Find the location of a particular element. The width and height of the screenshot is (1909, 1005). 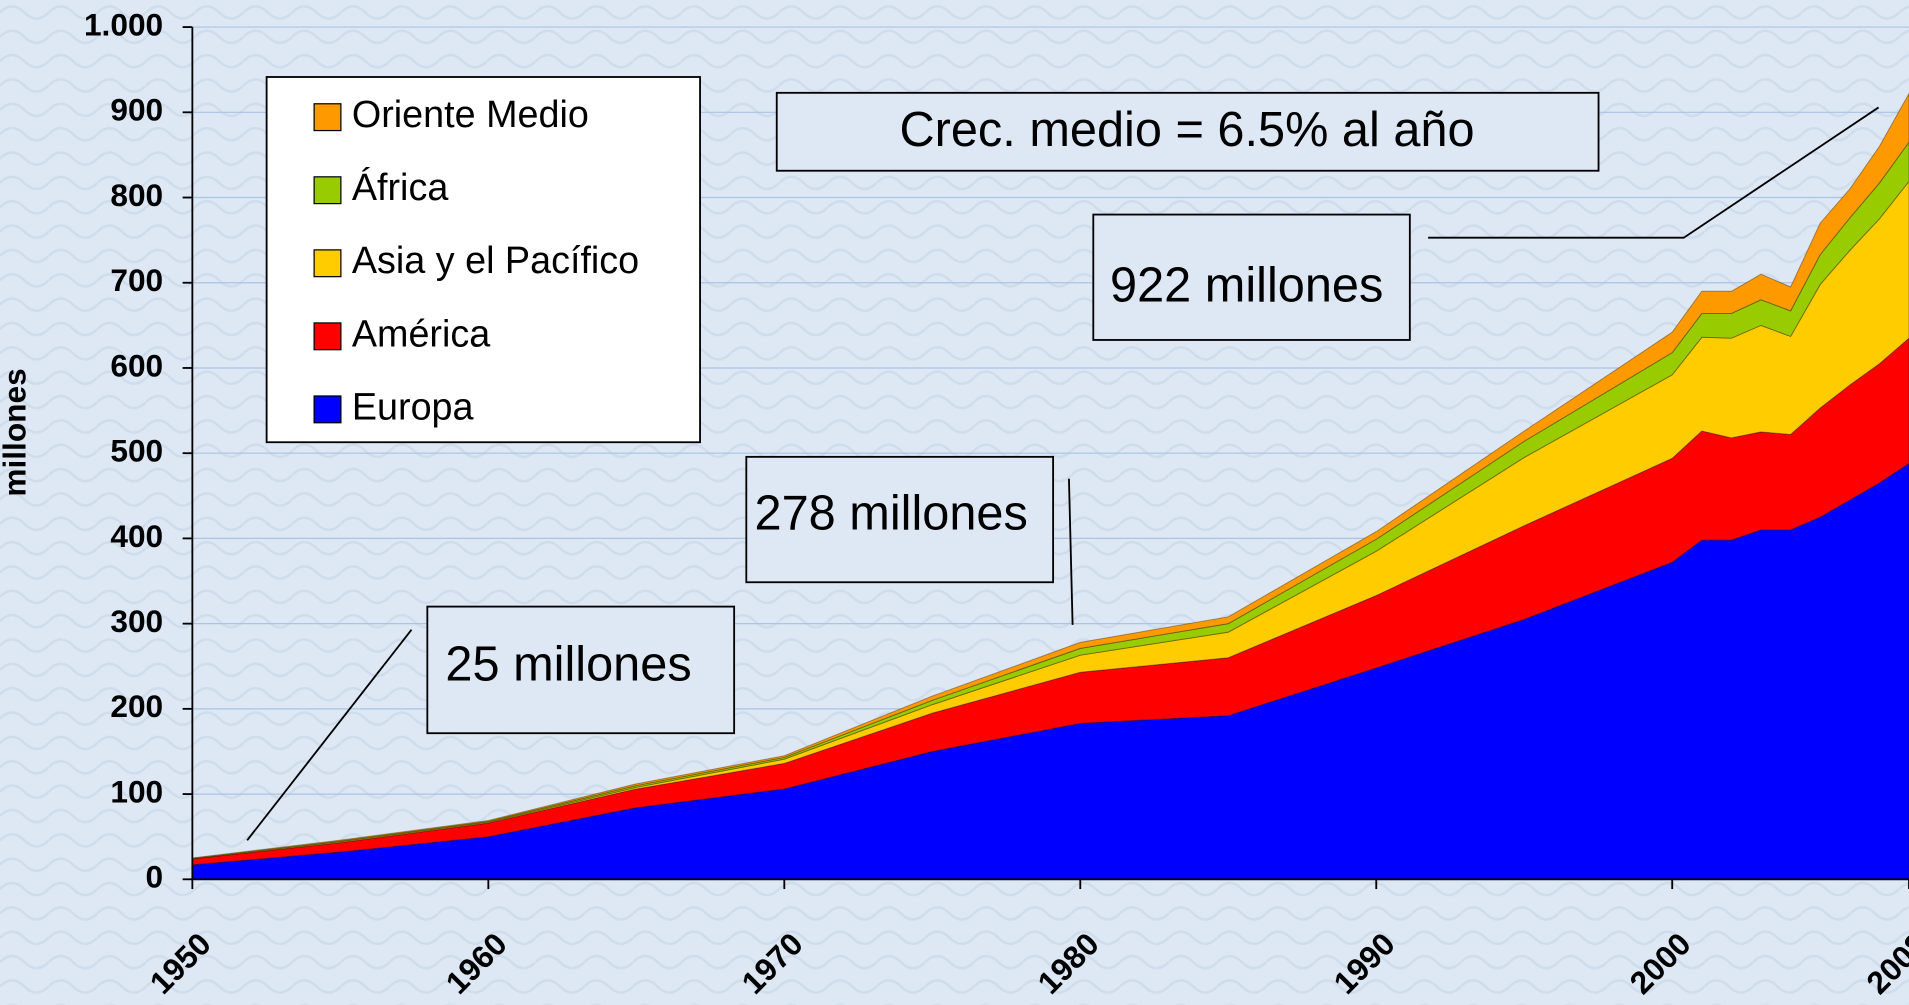

y-tick-label: 100 is located at coordinates (136, 791).